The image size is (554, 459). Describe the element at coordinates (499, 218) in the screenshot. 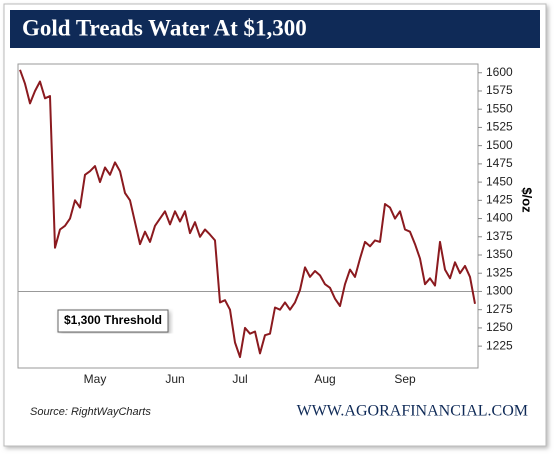

I see `y-tick-label: 1400` at that location.